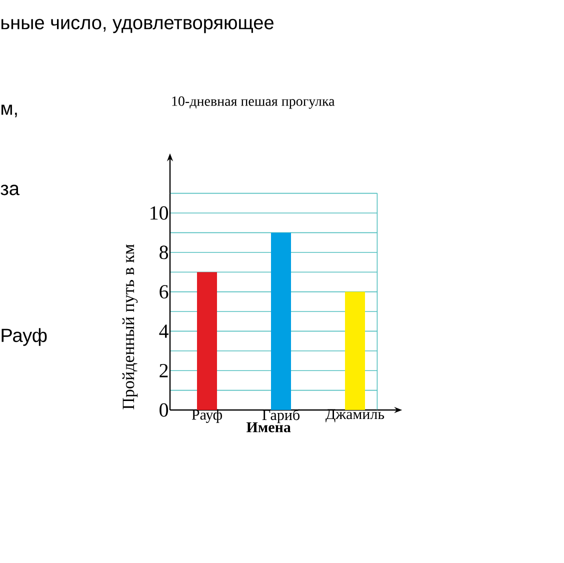  I want to click on y-axis-title: Пройденный путь в км, so click(130, 327).